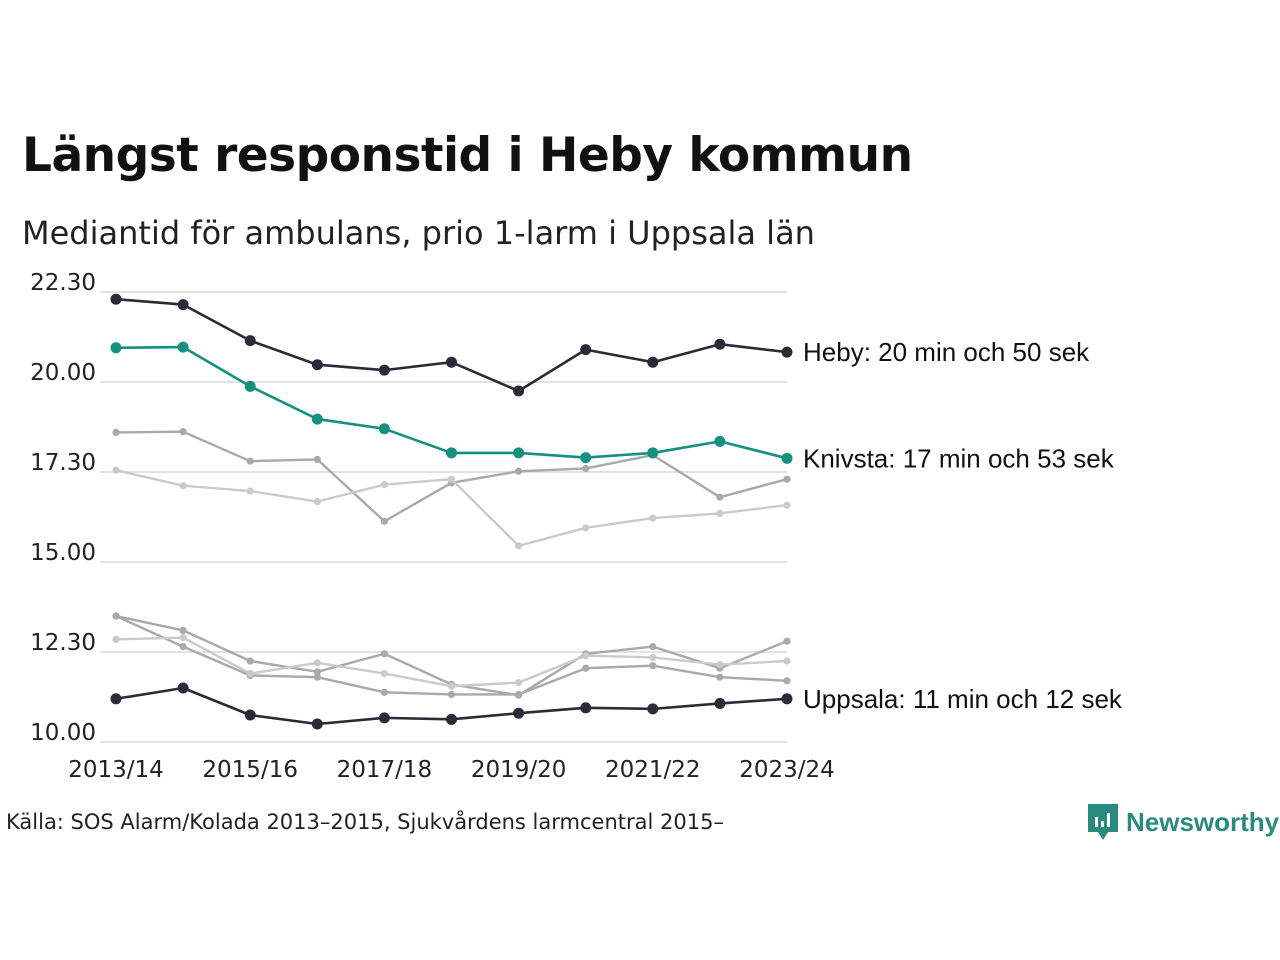  I want to click on y-tick-label: 12.30, so click(63, 643).